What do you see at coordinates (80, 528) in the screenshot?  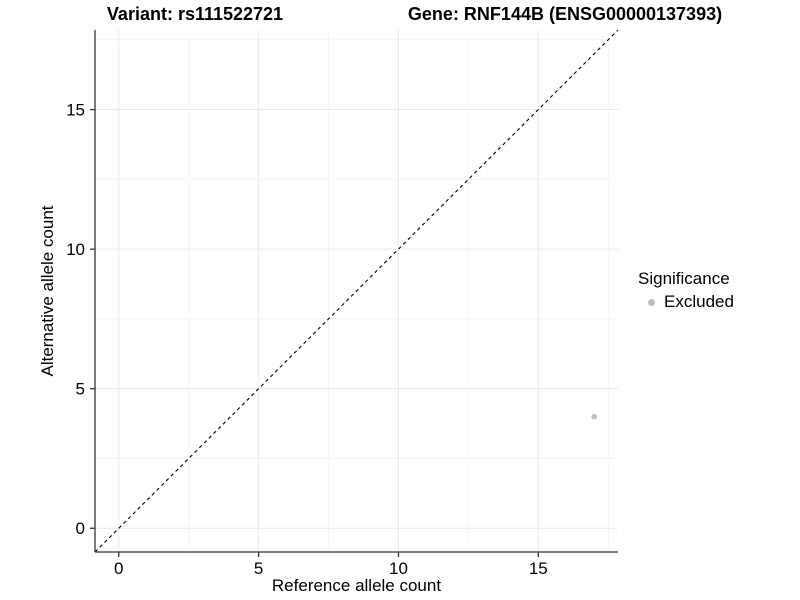 I see `y-tick-label: 0` at bounding box center [80, 528].